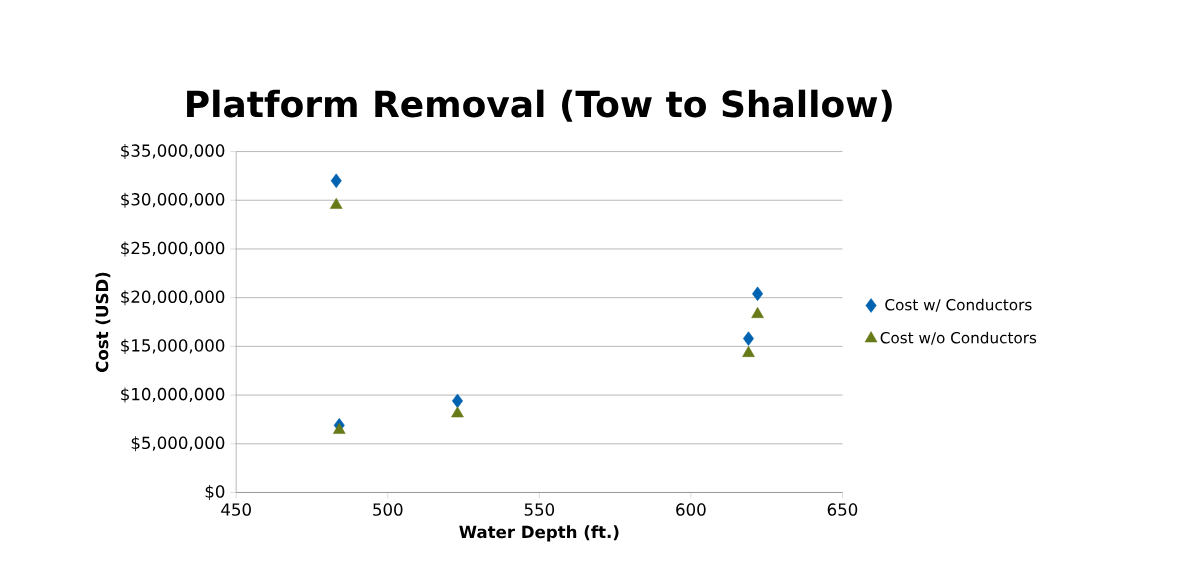  I want to click on y-tick-label: $35,000,000, so click(173, 152).